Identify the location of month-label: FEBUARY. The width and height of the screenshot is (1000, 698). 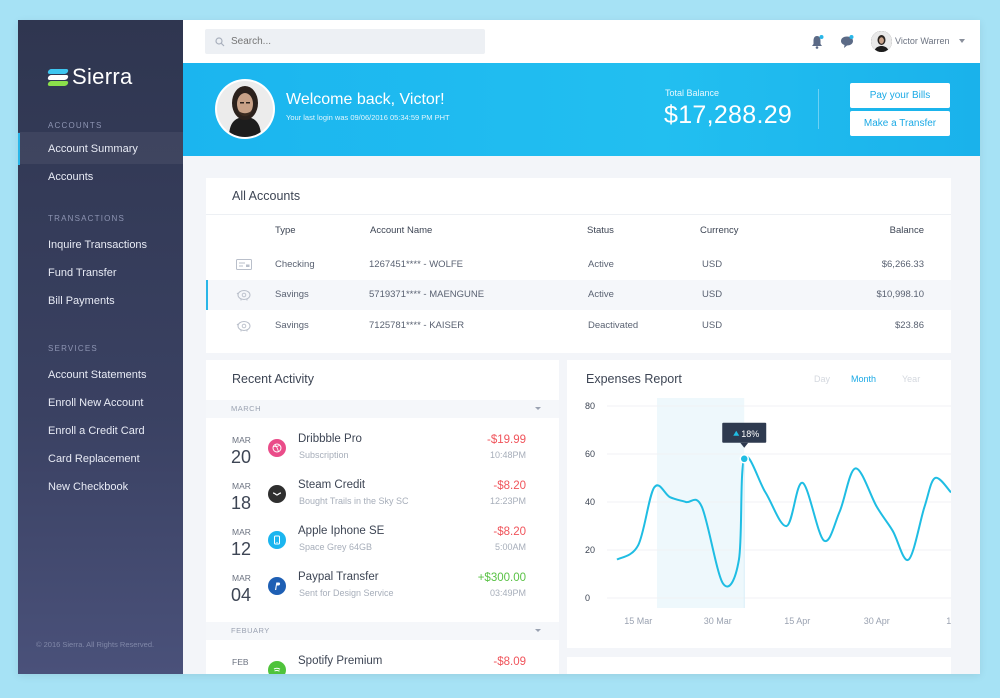
(250, 630).